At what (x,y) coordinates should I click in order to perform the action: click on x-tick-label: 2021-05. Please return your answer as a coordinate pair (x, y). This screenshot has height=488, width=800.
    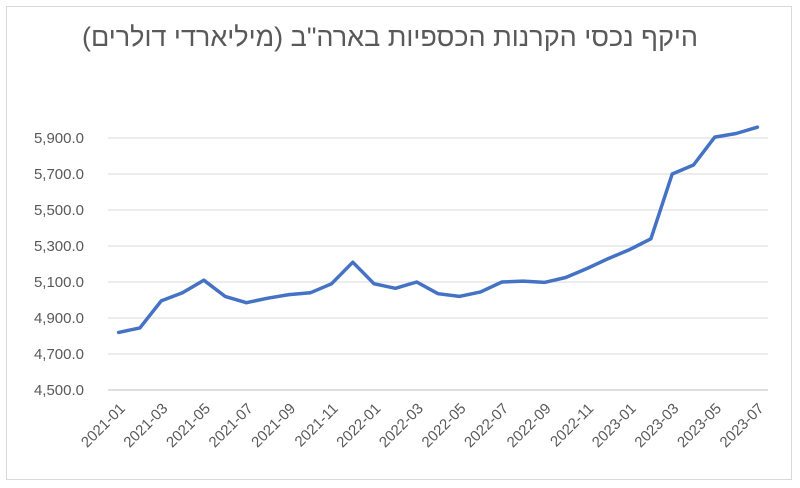
    Looking at the image, I should click on (188, 425).